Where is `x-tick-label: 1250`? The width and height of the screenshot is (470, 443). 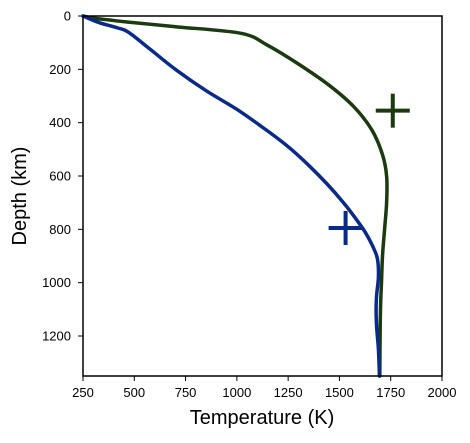 x-tick-label: 1250 is located at coordinates (288, 392).